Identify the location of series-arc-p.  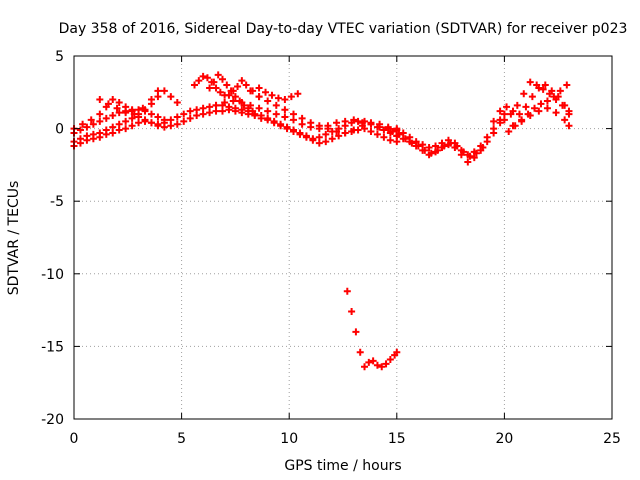
(538, 108).